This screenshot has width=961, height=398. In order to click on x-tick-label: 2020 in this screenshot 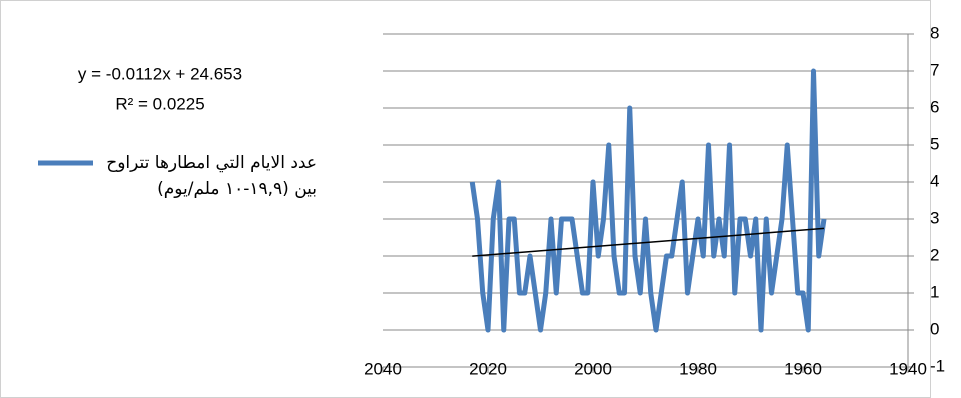, I will do `click(488, 368)`.